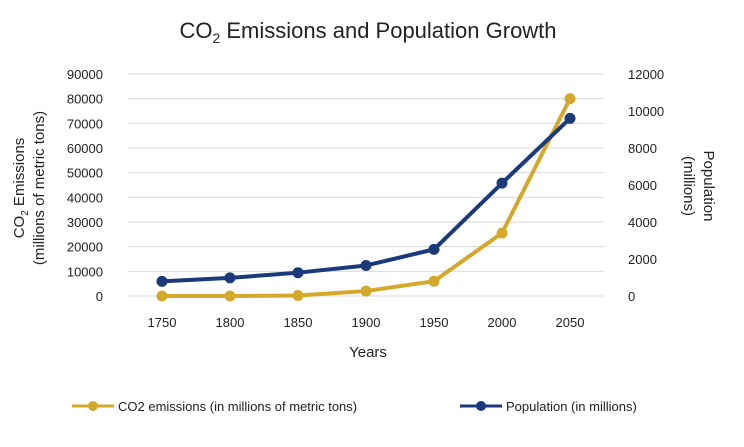 The image size is (744, 447). I want to click on left-tick-label: 10000, so click(85, 271).